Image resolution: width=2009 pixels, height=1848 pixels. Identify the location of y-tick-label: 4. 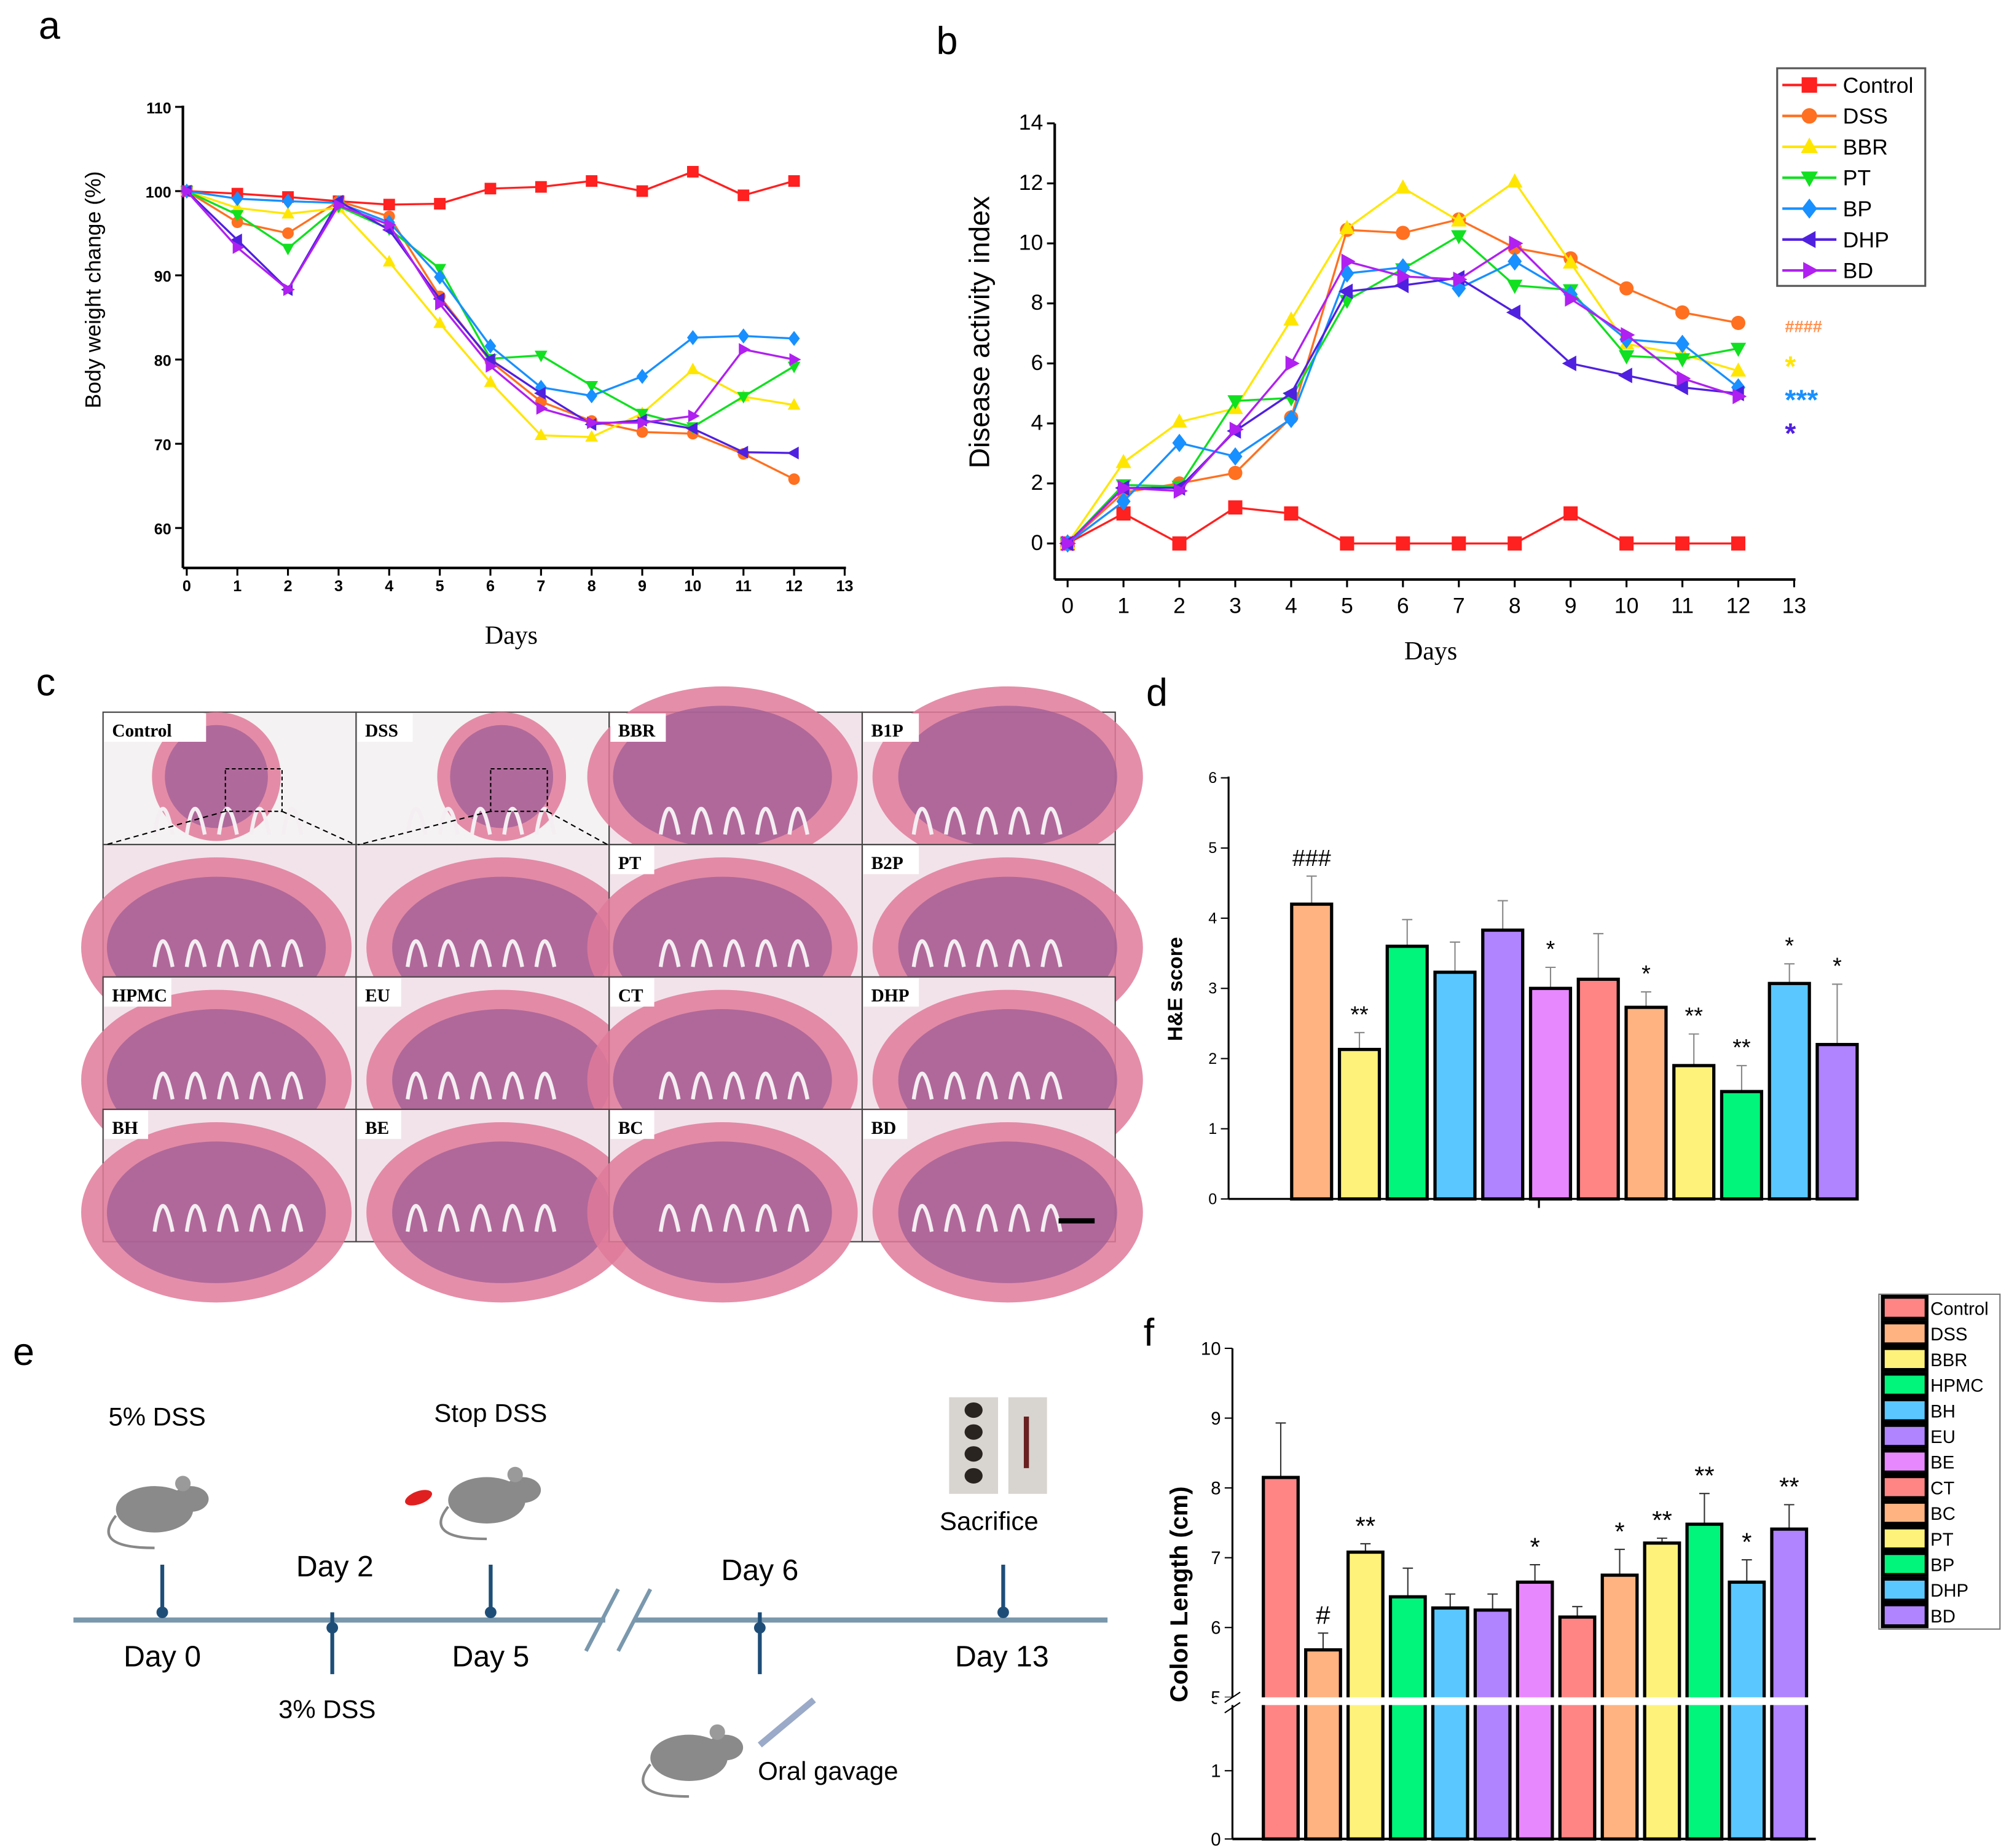
(1212, 919).